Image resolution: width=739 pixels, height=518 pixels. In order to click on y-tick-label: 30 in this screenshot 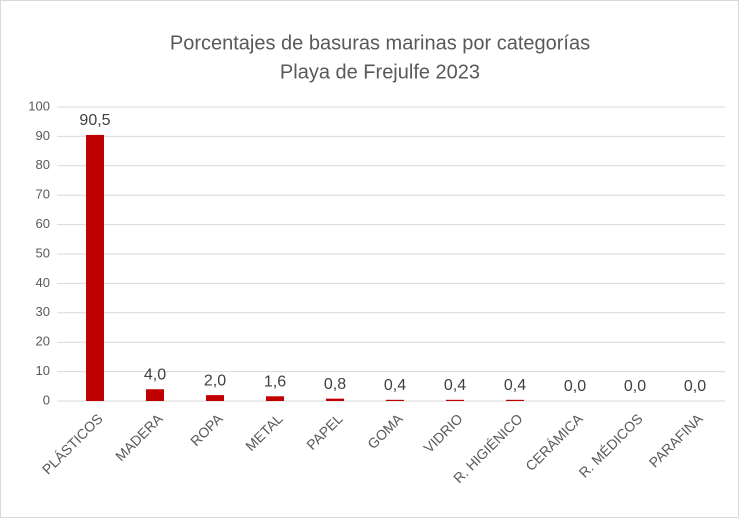, I will do `click(43, 311)`.